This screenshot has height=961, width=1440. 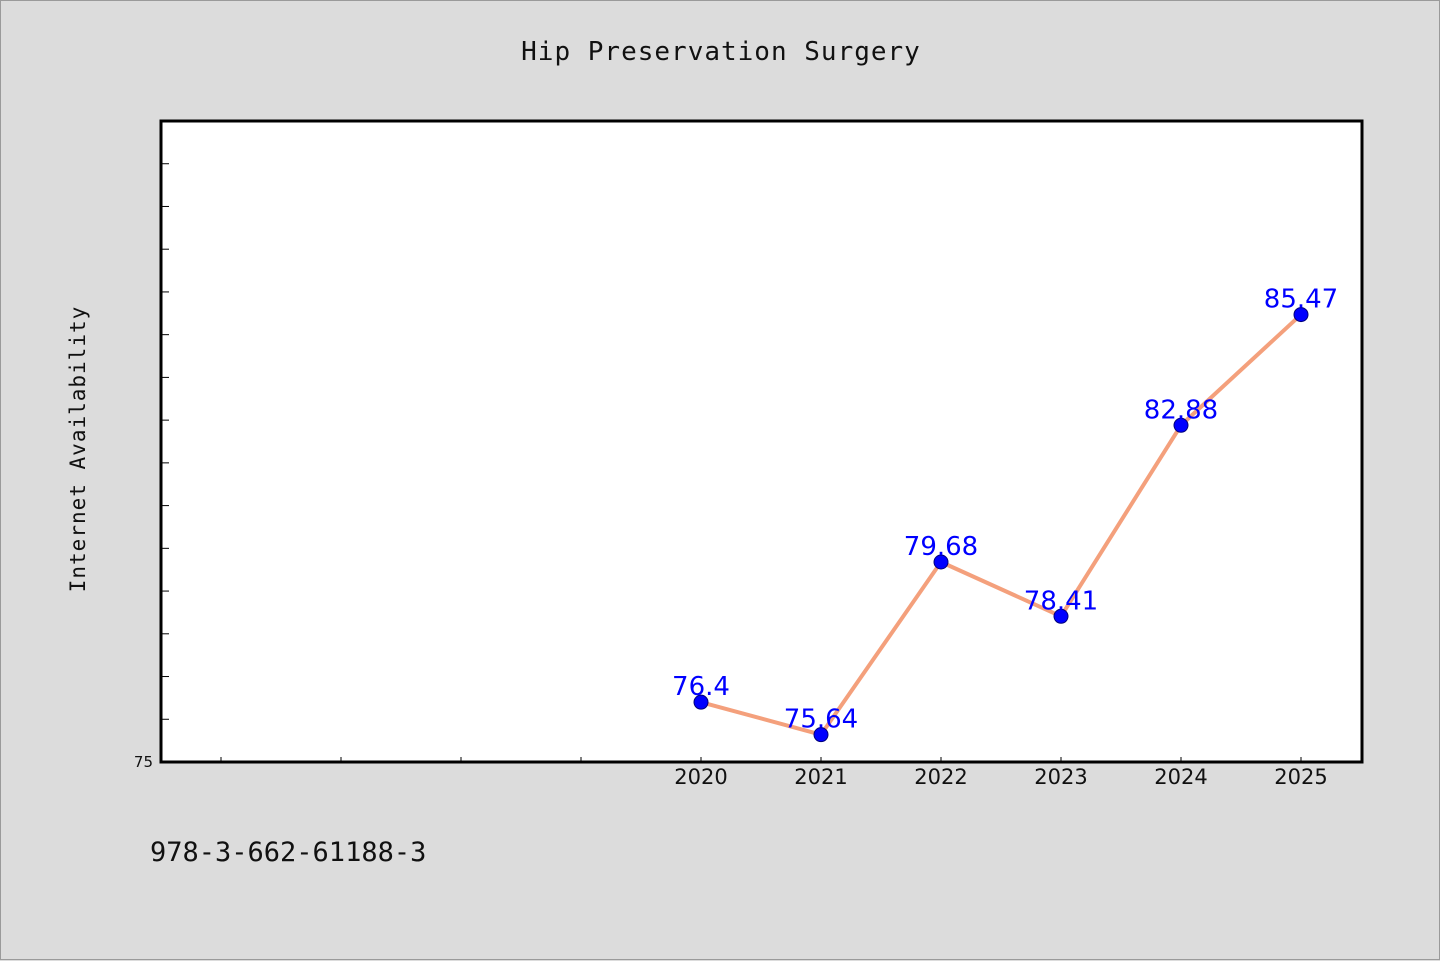 I want to click on x-tick-label: 2021, so click(x=820, y=777).